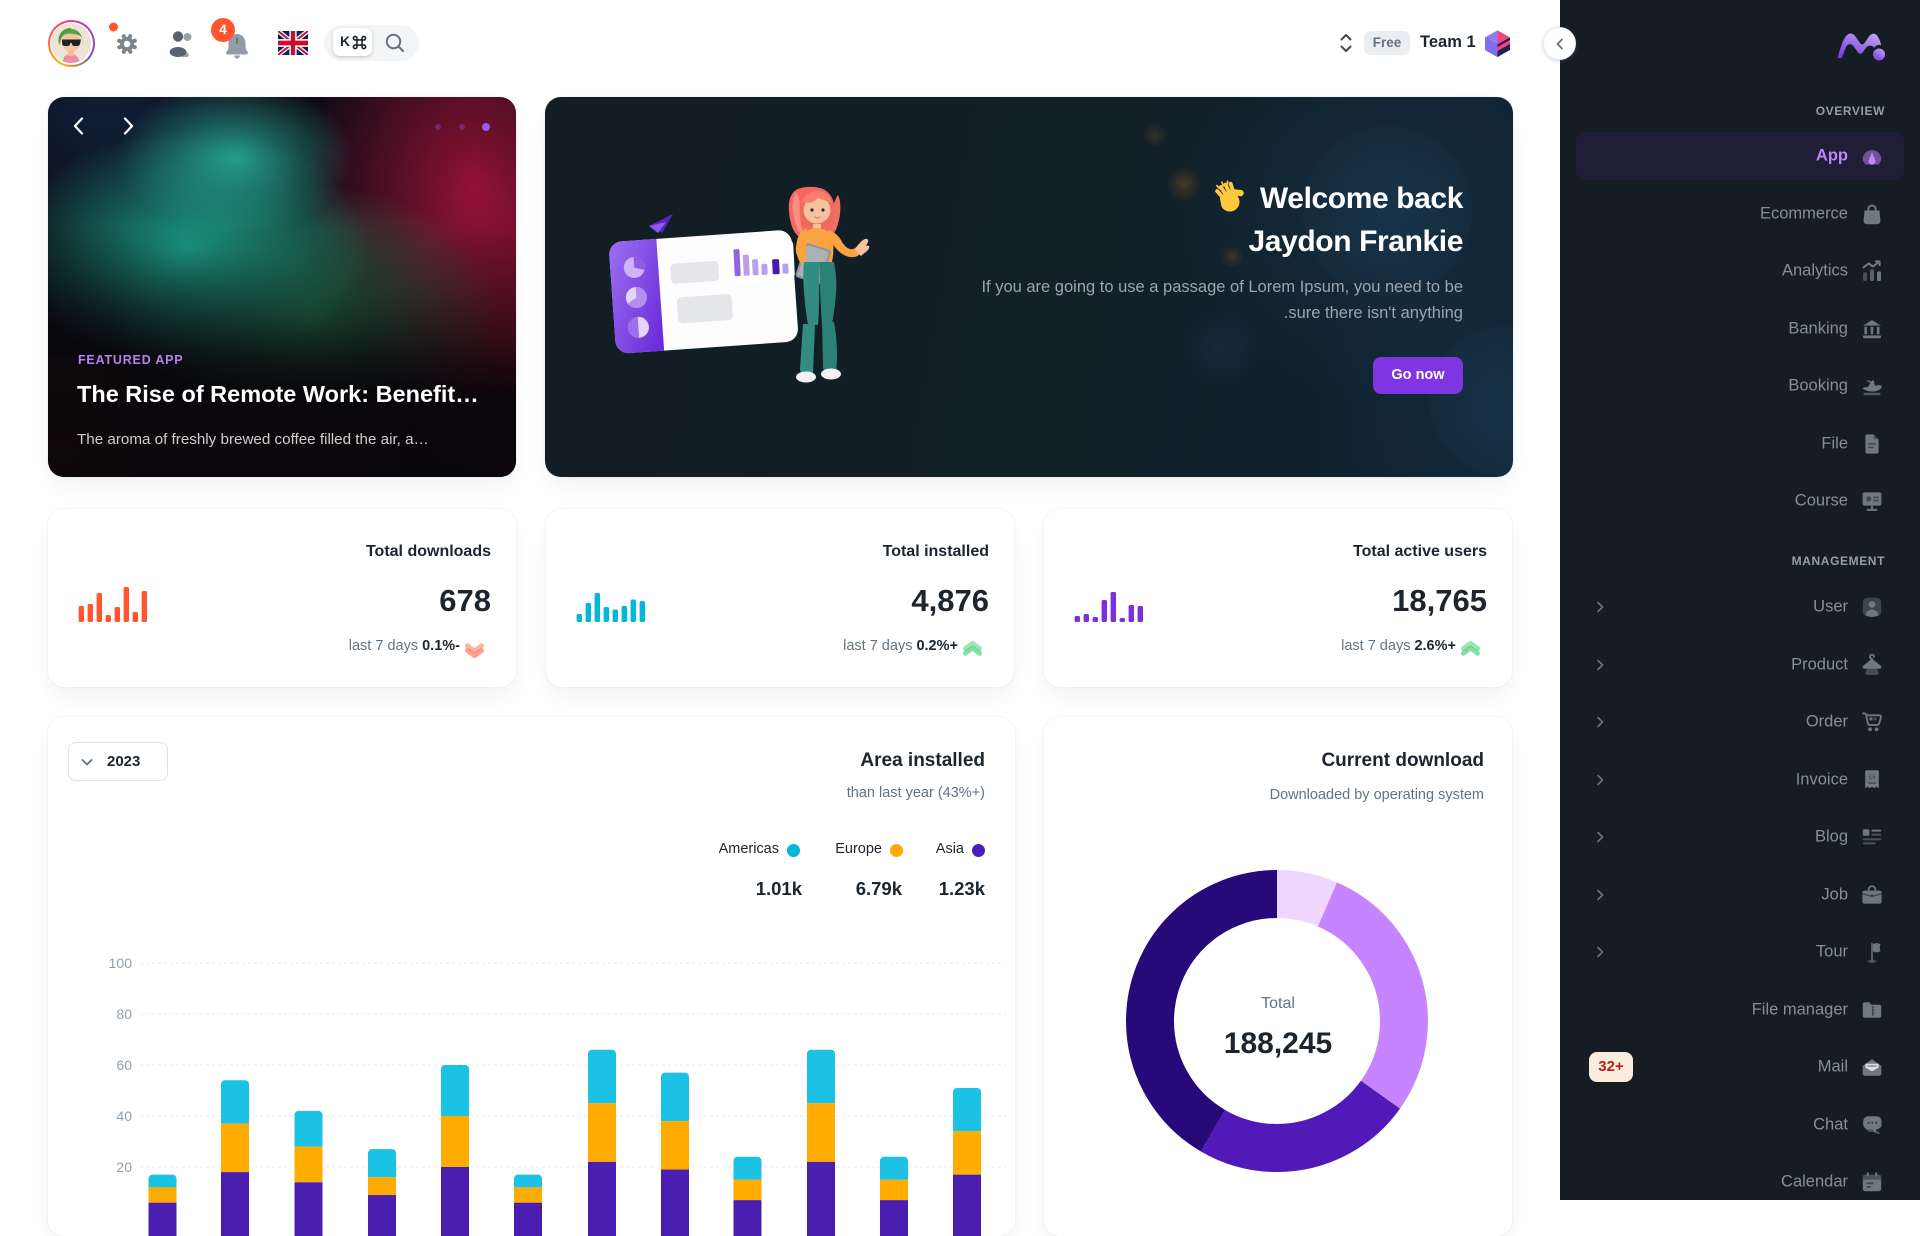 Image resolution: width=1920 pixels, height=1236 pixels. Describe the element at coordinates (124, 1065) in the screenshot. I see `svg-text: 60` at that location.